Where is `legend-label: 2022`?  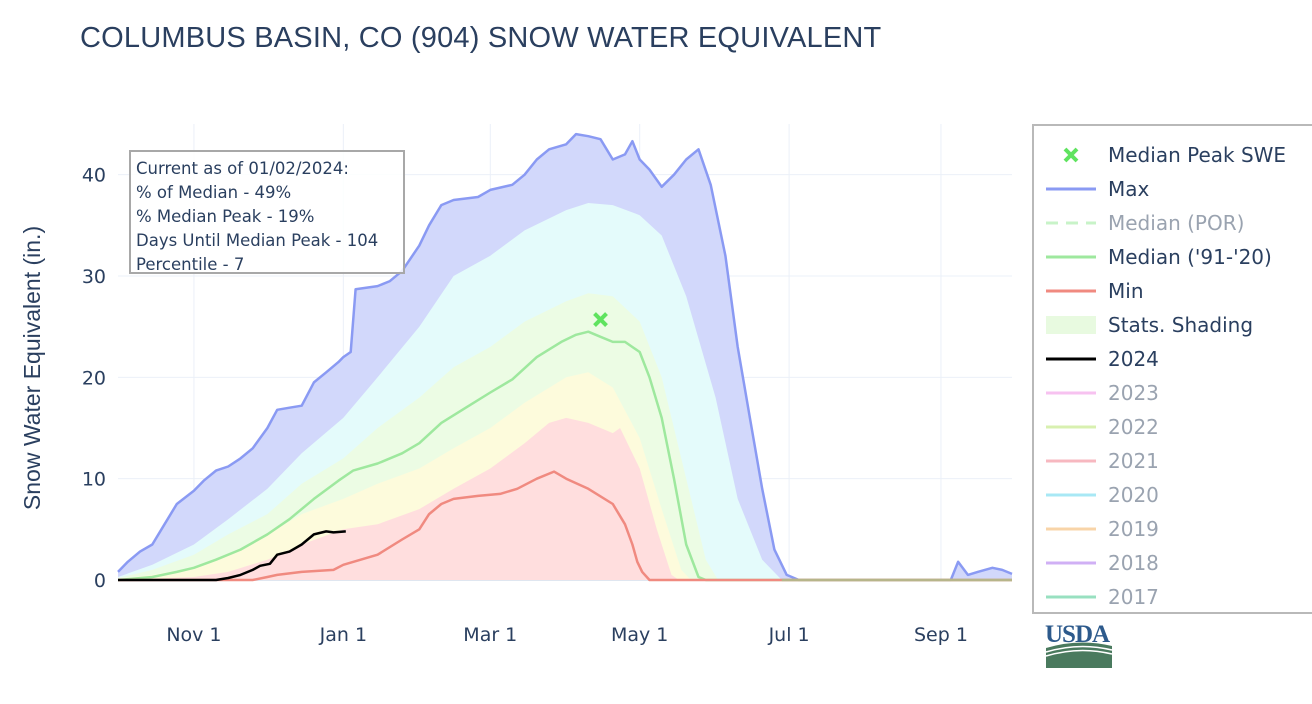 legend-label: 2022 is located at coordinates (1133, 427).